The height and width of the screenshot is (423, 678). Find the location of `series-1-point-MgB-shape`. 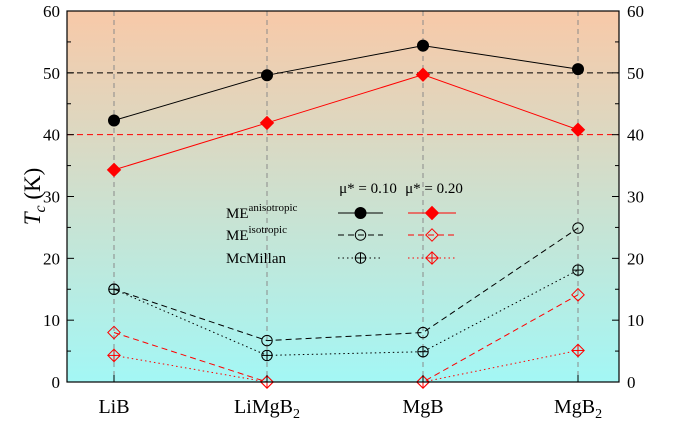

series-1-point-MgB-shape is located at coordinates (423, 74).